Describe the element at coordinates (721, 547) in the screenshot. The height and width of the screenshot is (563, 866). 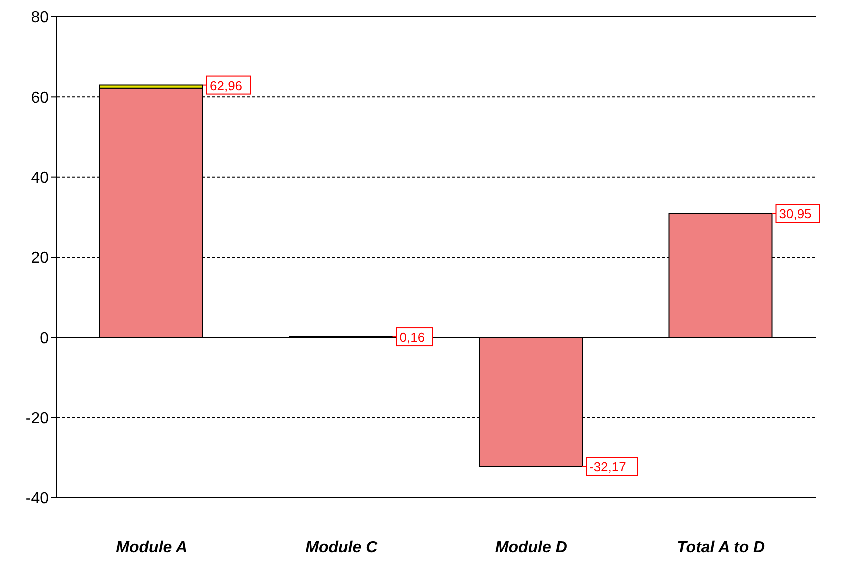
I see `x-tick-label: Total A to D` at that location.